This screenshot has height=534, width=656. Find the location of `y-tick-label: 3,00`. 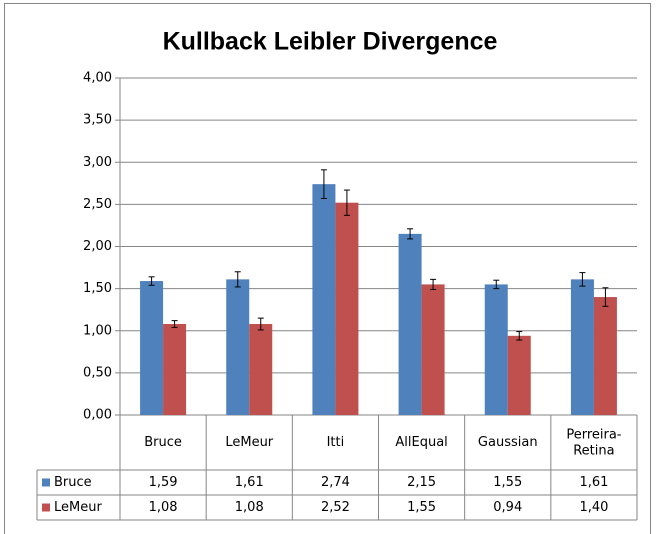

y-tick-label: 3,00 is located at coordinates (97, 162).